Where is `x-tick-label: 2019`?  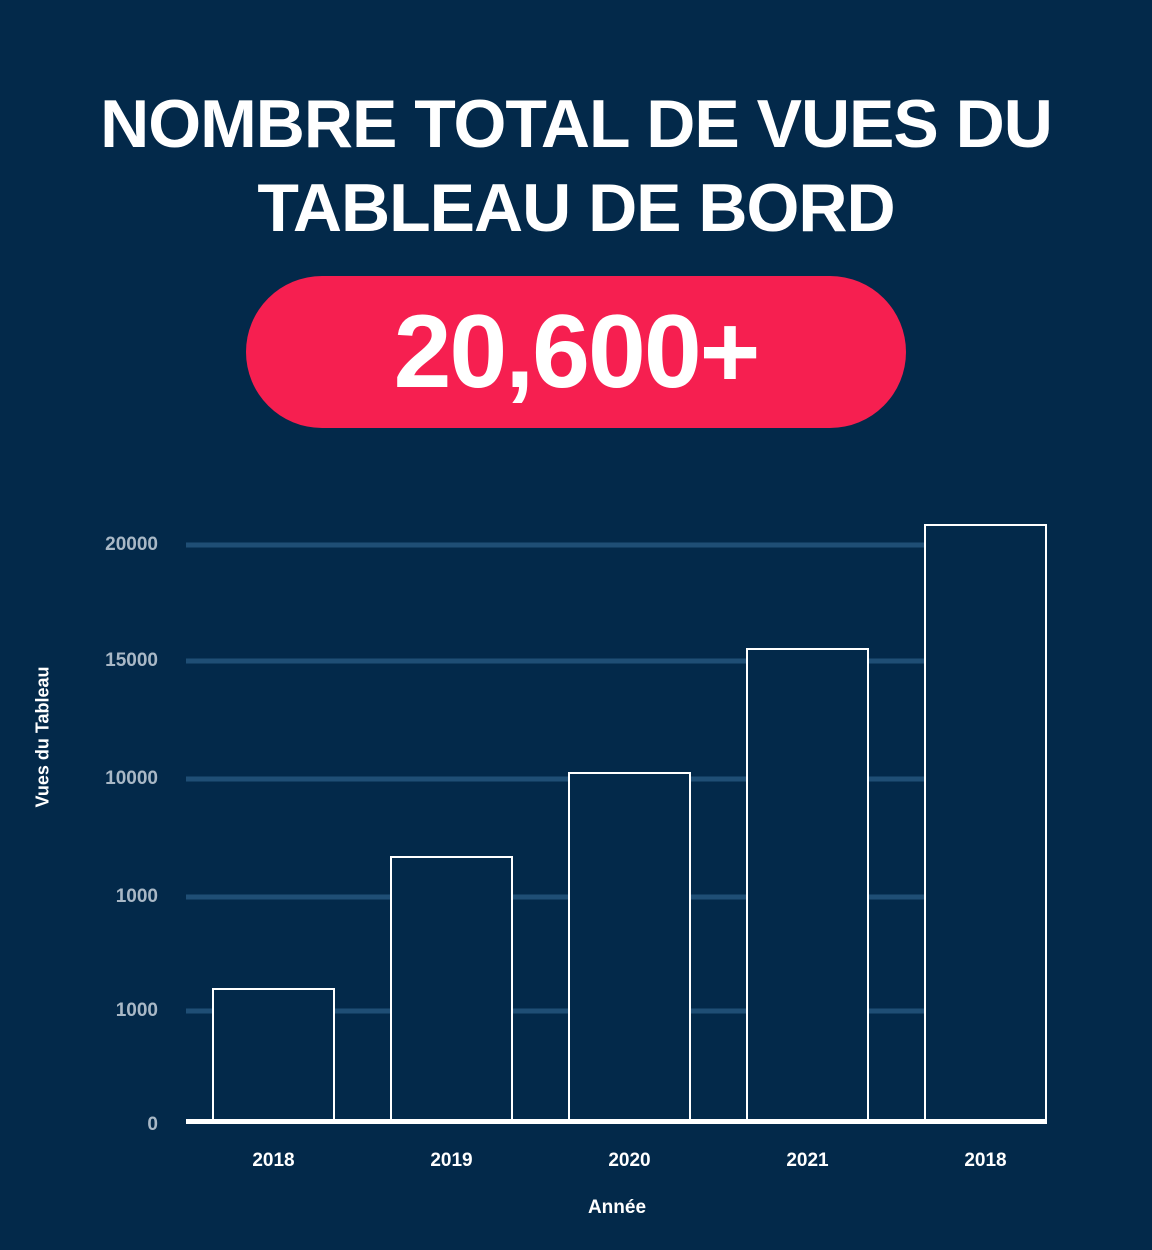
x-tick-label: 2019 is located at coordinates (451, 1160).